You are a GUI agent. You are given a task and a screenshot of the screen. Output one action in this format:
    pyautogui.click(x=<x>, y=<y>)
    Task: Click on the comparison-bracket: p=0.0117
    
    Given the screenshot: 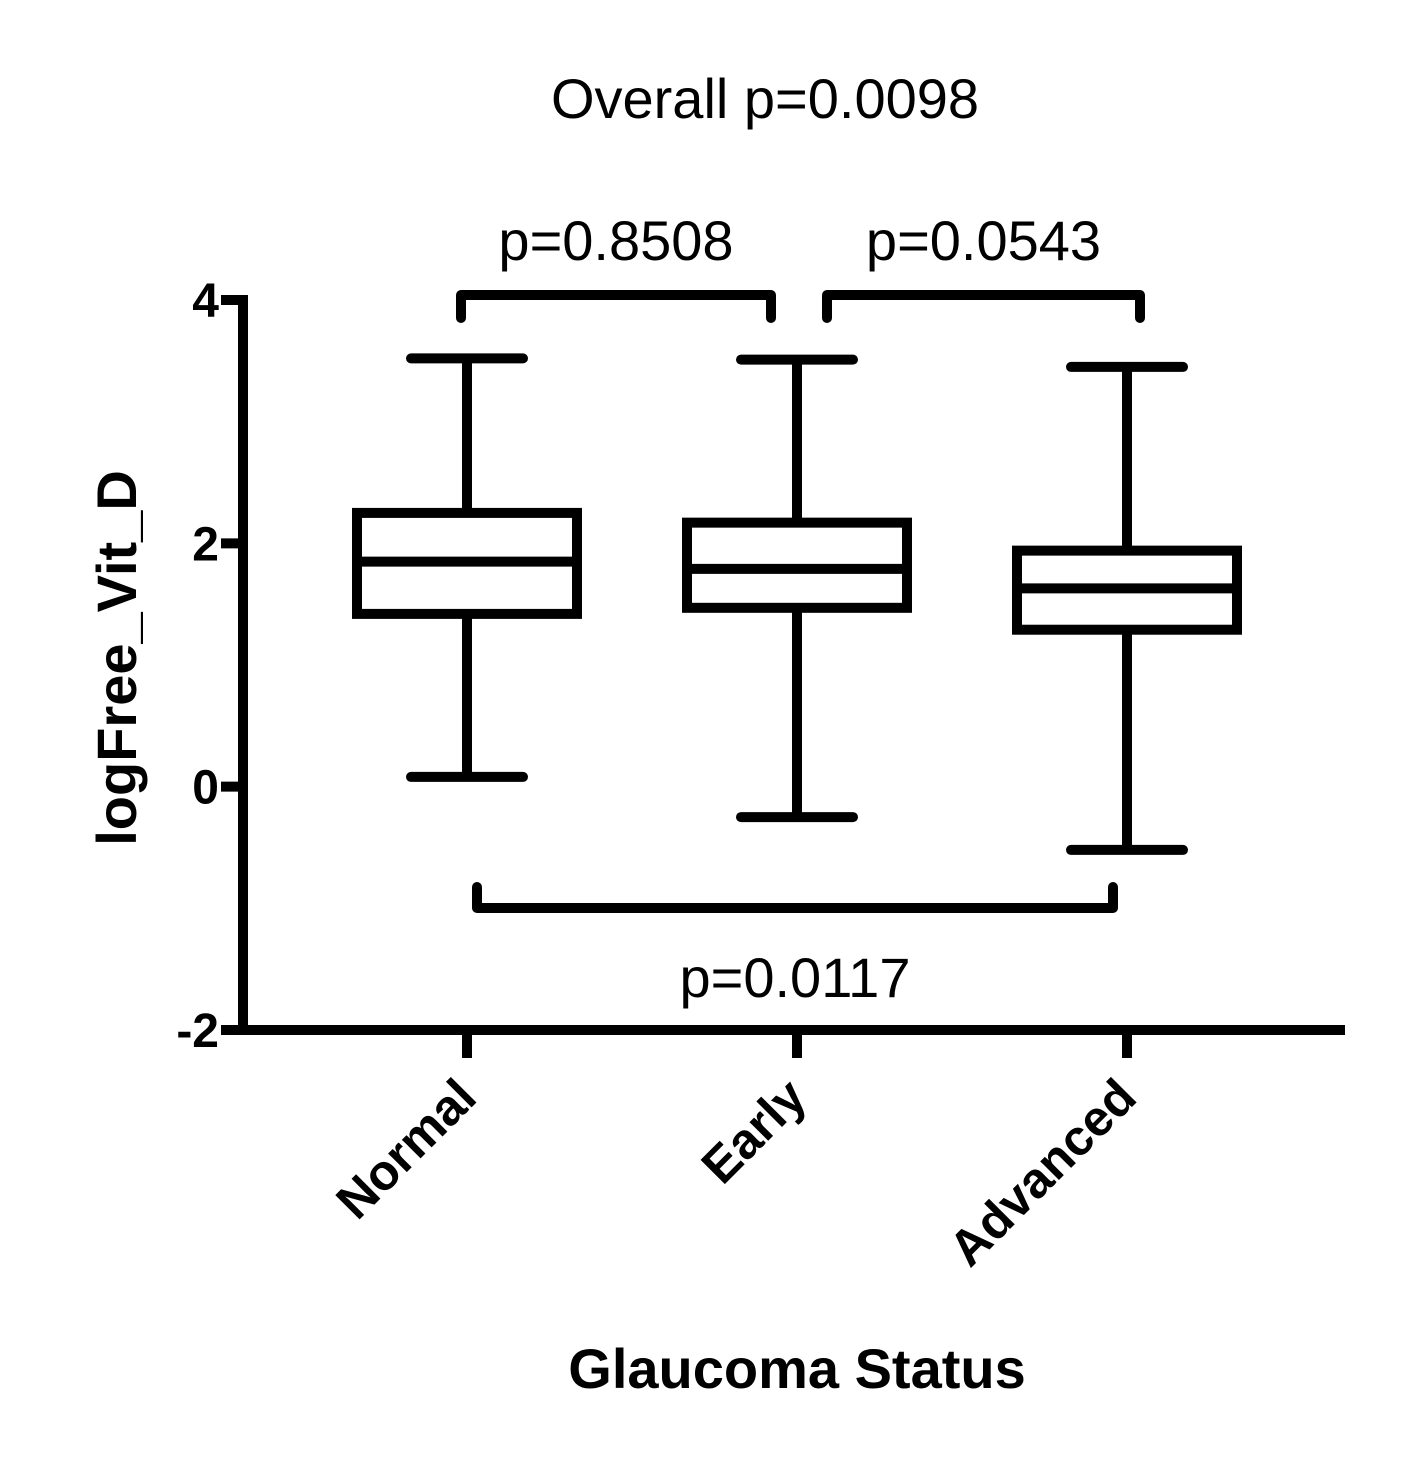 What is the action you would take?
    pyautogui.click(x=795, y=945)
    